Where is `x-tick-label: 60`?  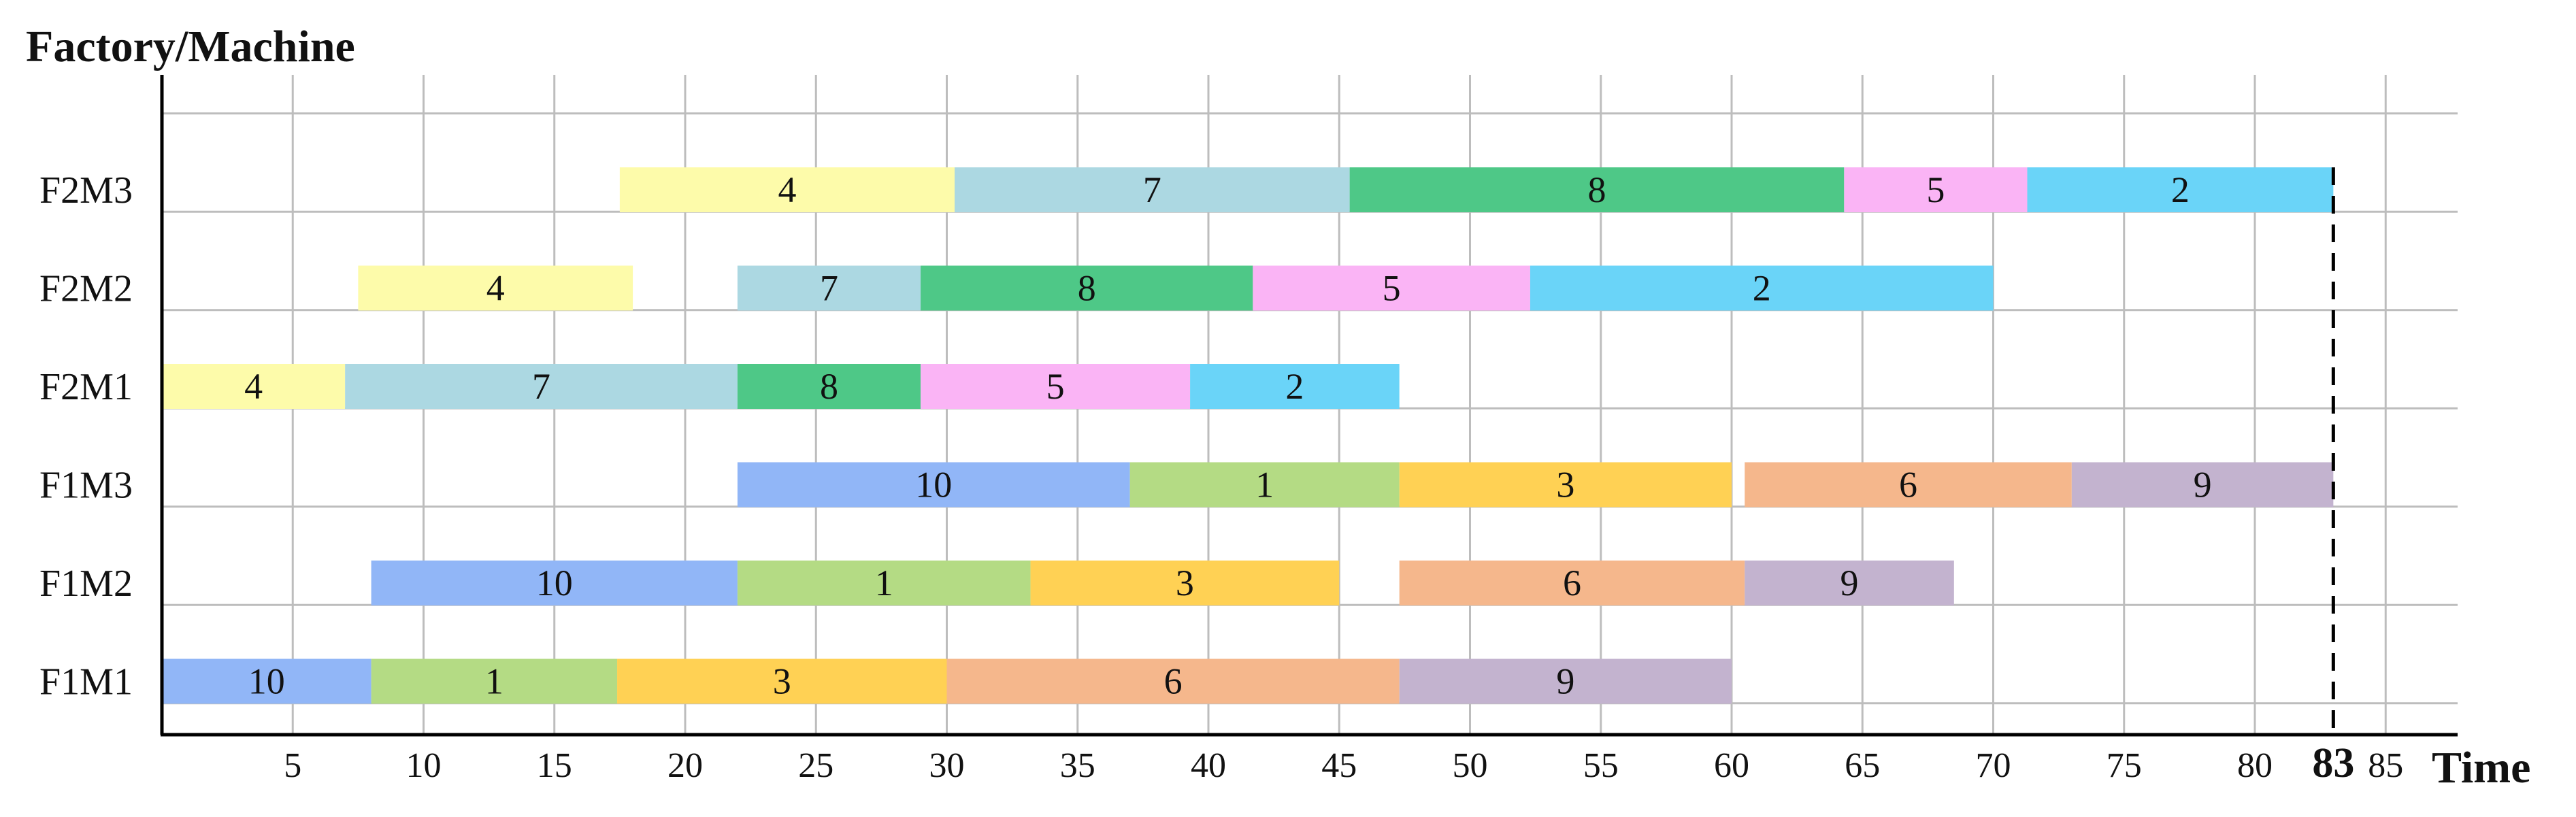 x-tick-label: 60 is located at coordinates (1731, 765).